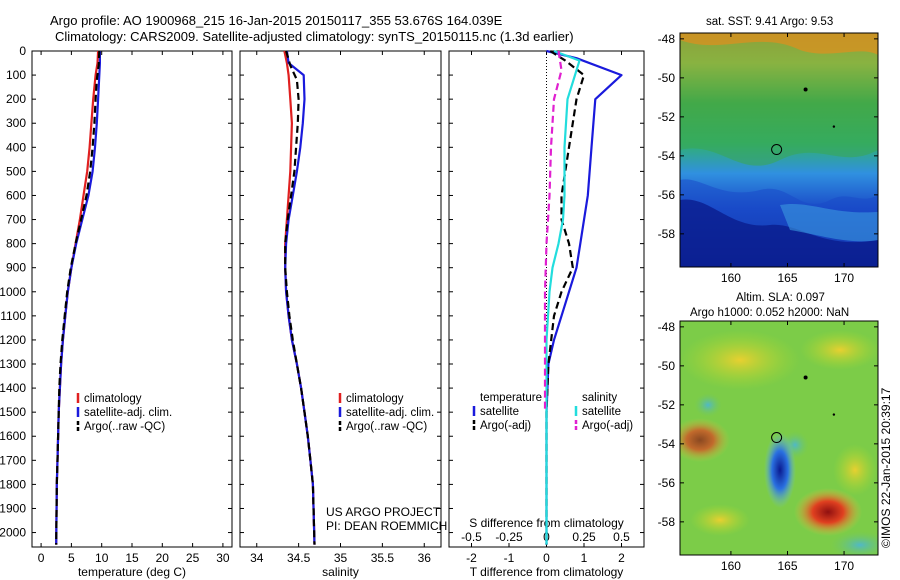 Image resolution: width=900 pixels, height=580 pixels. I want to click on x-tick-label: 25, so click(193, 558).